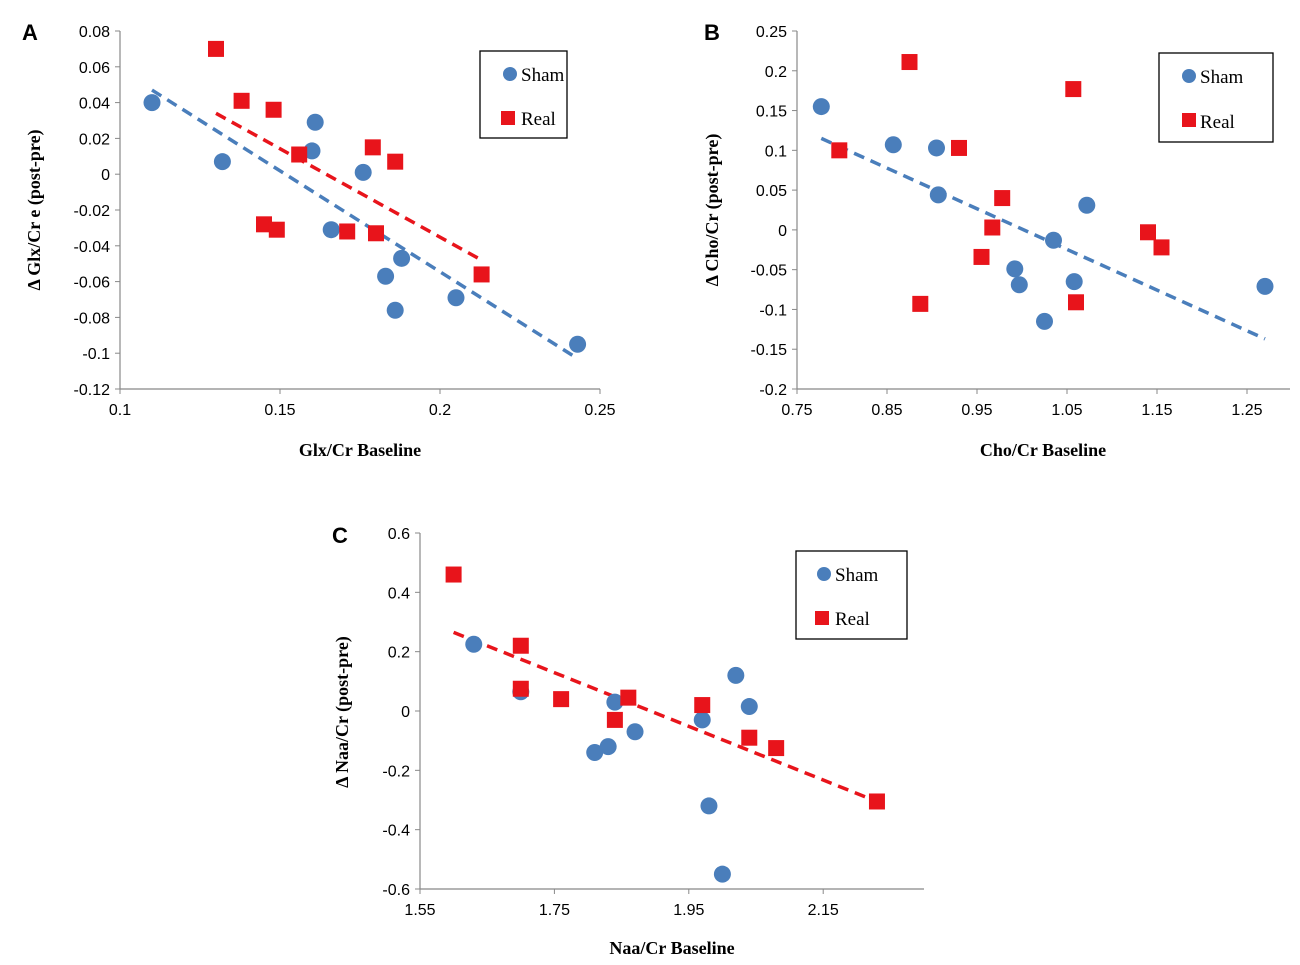 The width and height of the screenshot is (1300, 965). I want to click on legend-label-real-c: Real, so click(852, 619).